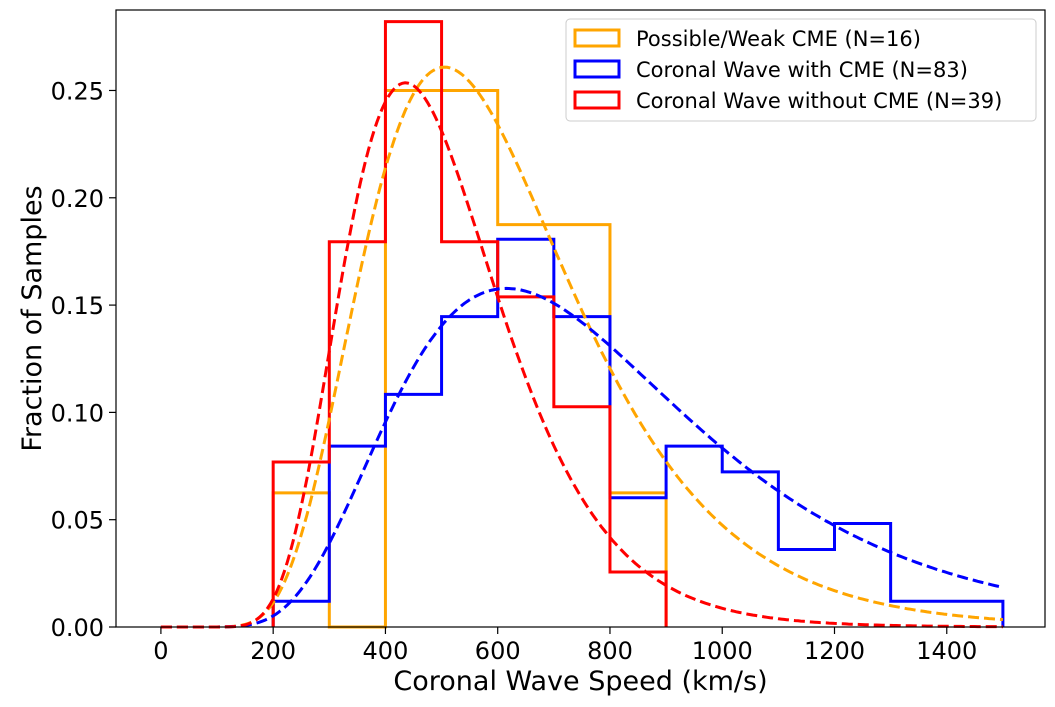 This screenshot has height=707, width=1055. Describe the element at coordinates (77, 199) in the screenshot. I see `y-tick-label: 0.20` at that location.